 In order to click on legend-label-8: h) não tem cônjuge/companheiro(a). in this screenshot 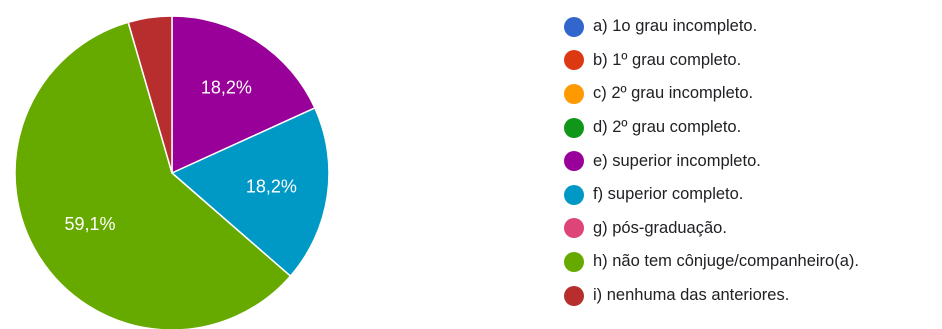, I will do `click(726, 261)`.